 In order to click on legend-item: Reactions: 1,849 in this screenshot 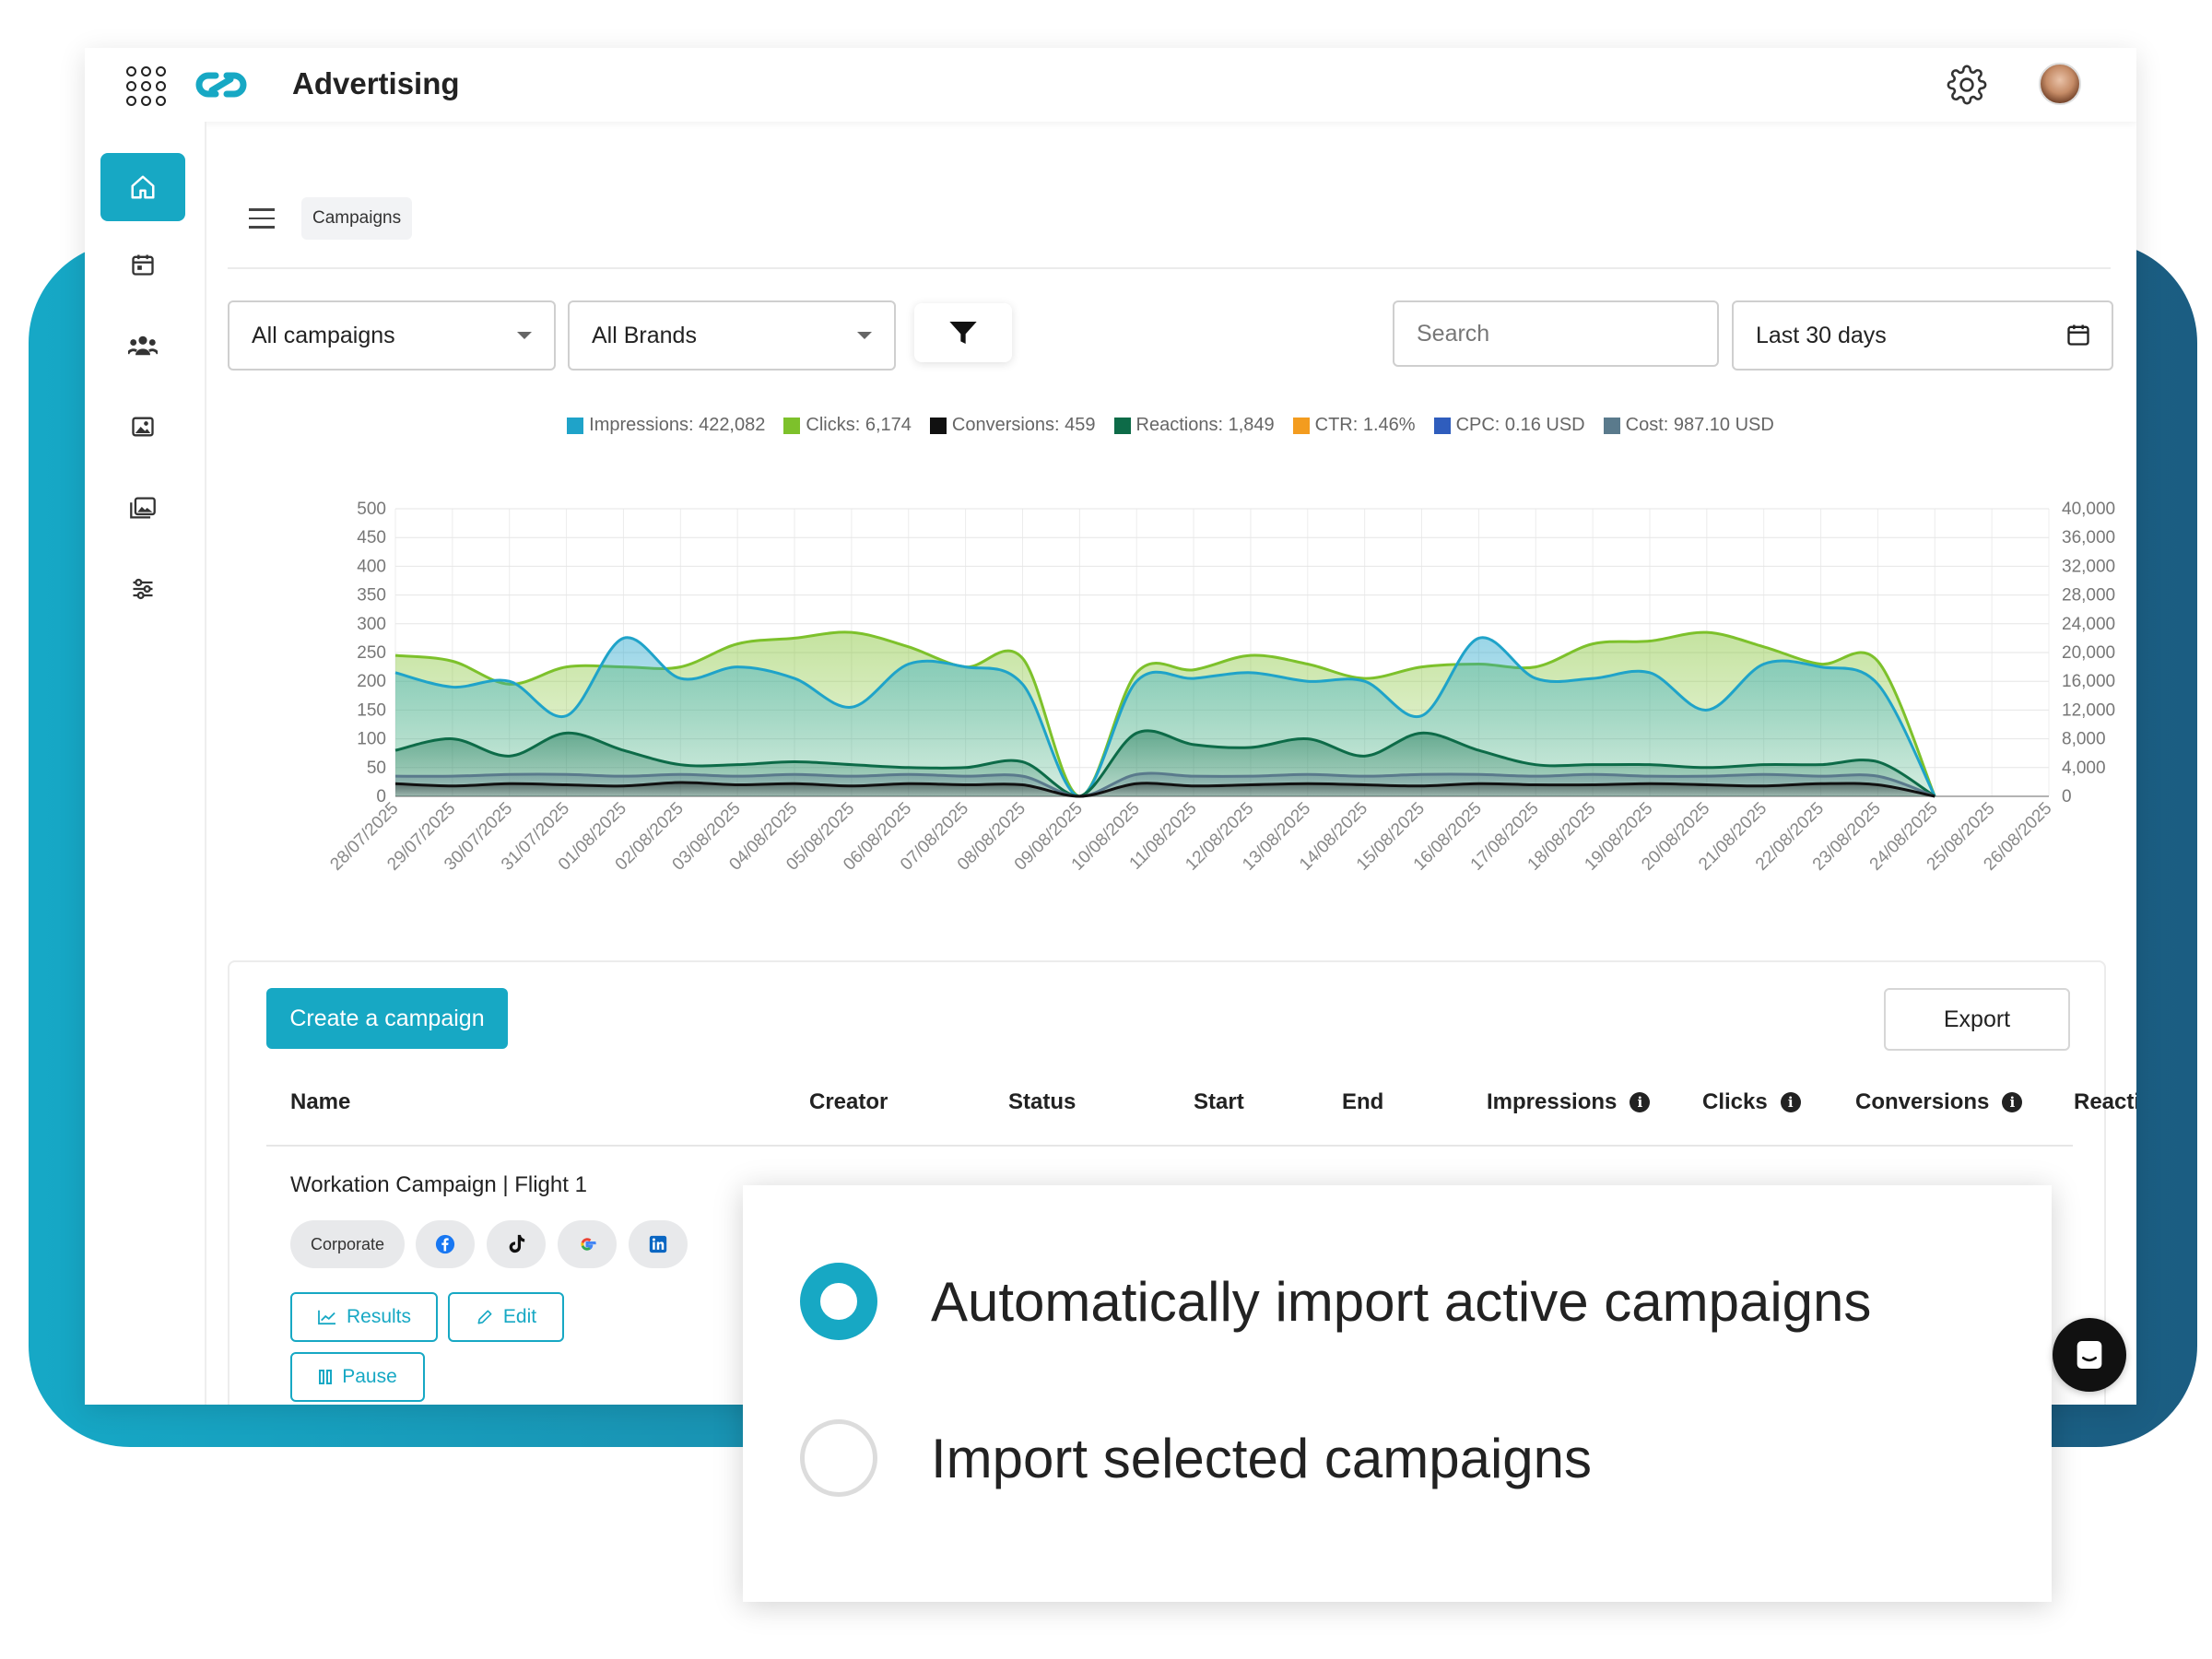, I will do `click(1194, 425)`.